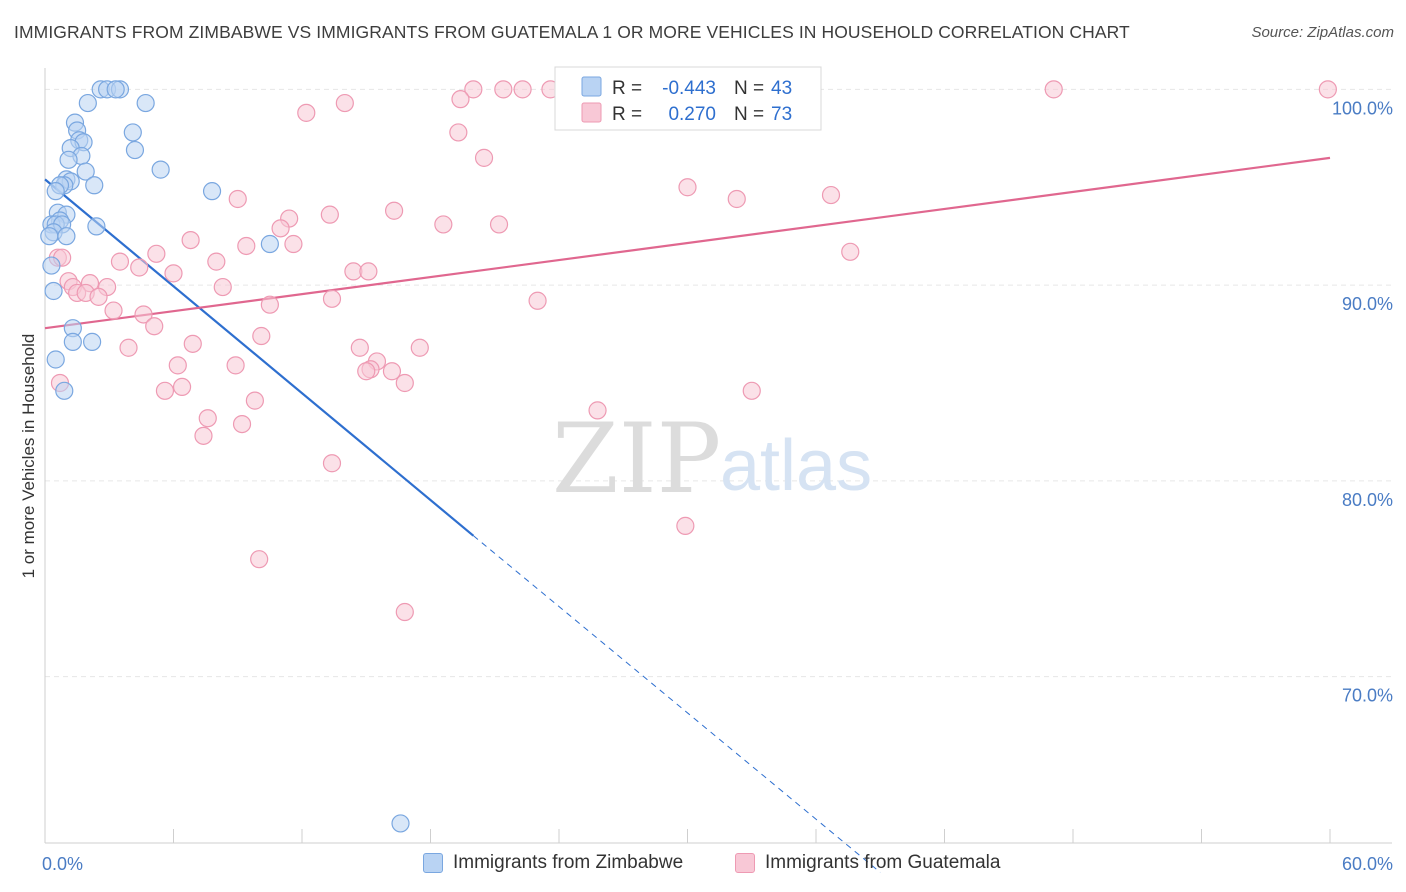 This screenshot has height=892, width=1406. What do you see at coordinates (677, 704) in the screenshot?
I see `trend-line-zimbabwe-extension` at bounding box center [677, 704].